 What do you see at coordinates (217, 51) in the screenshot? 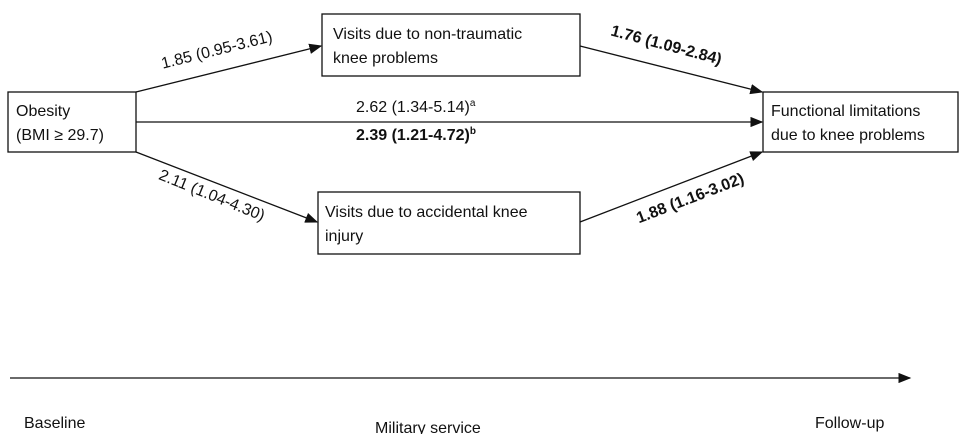
I see `edge-label: 1.85 (0.95-3.61)` at bounding box center [217, 51].